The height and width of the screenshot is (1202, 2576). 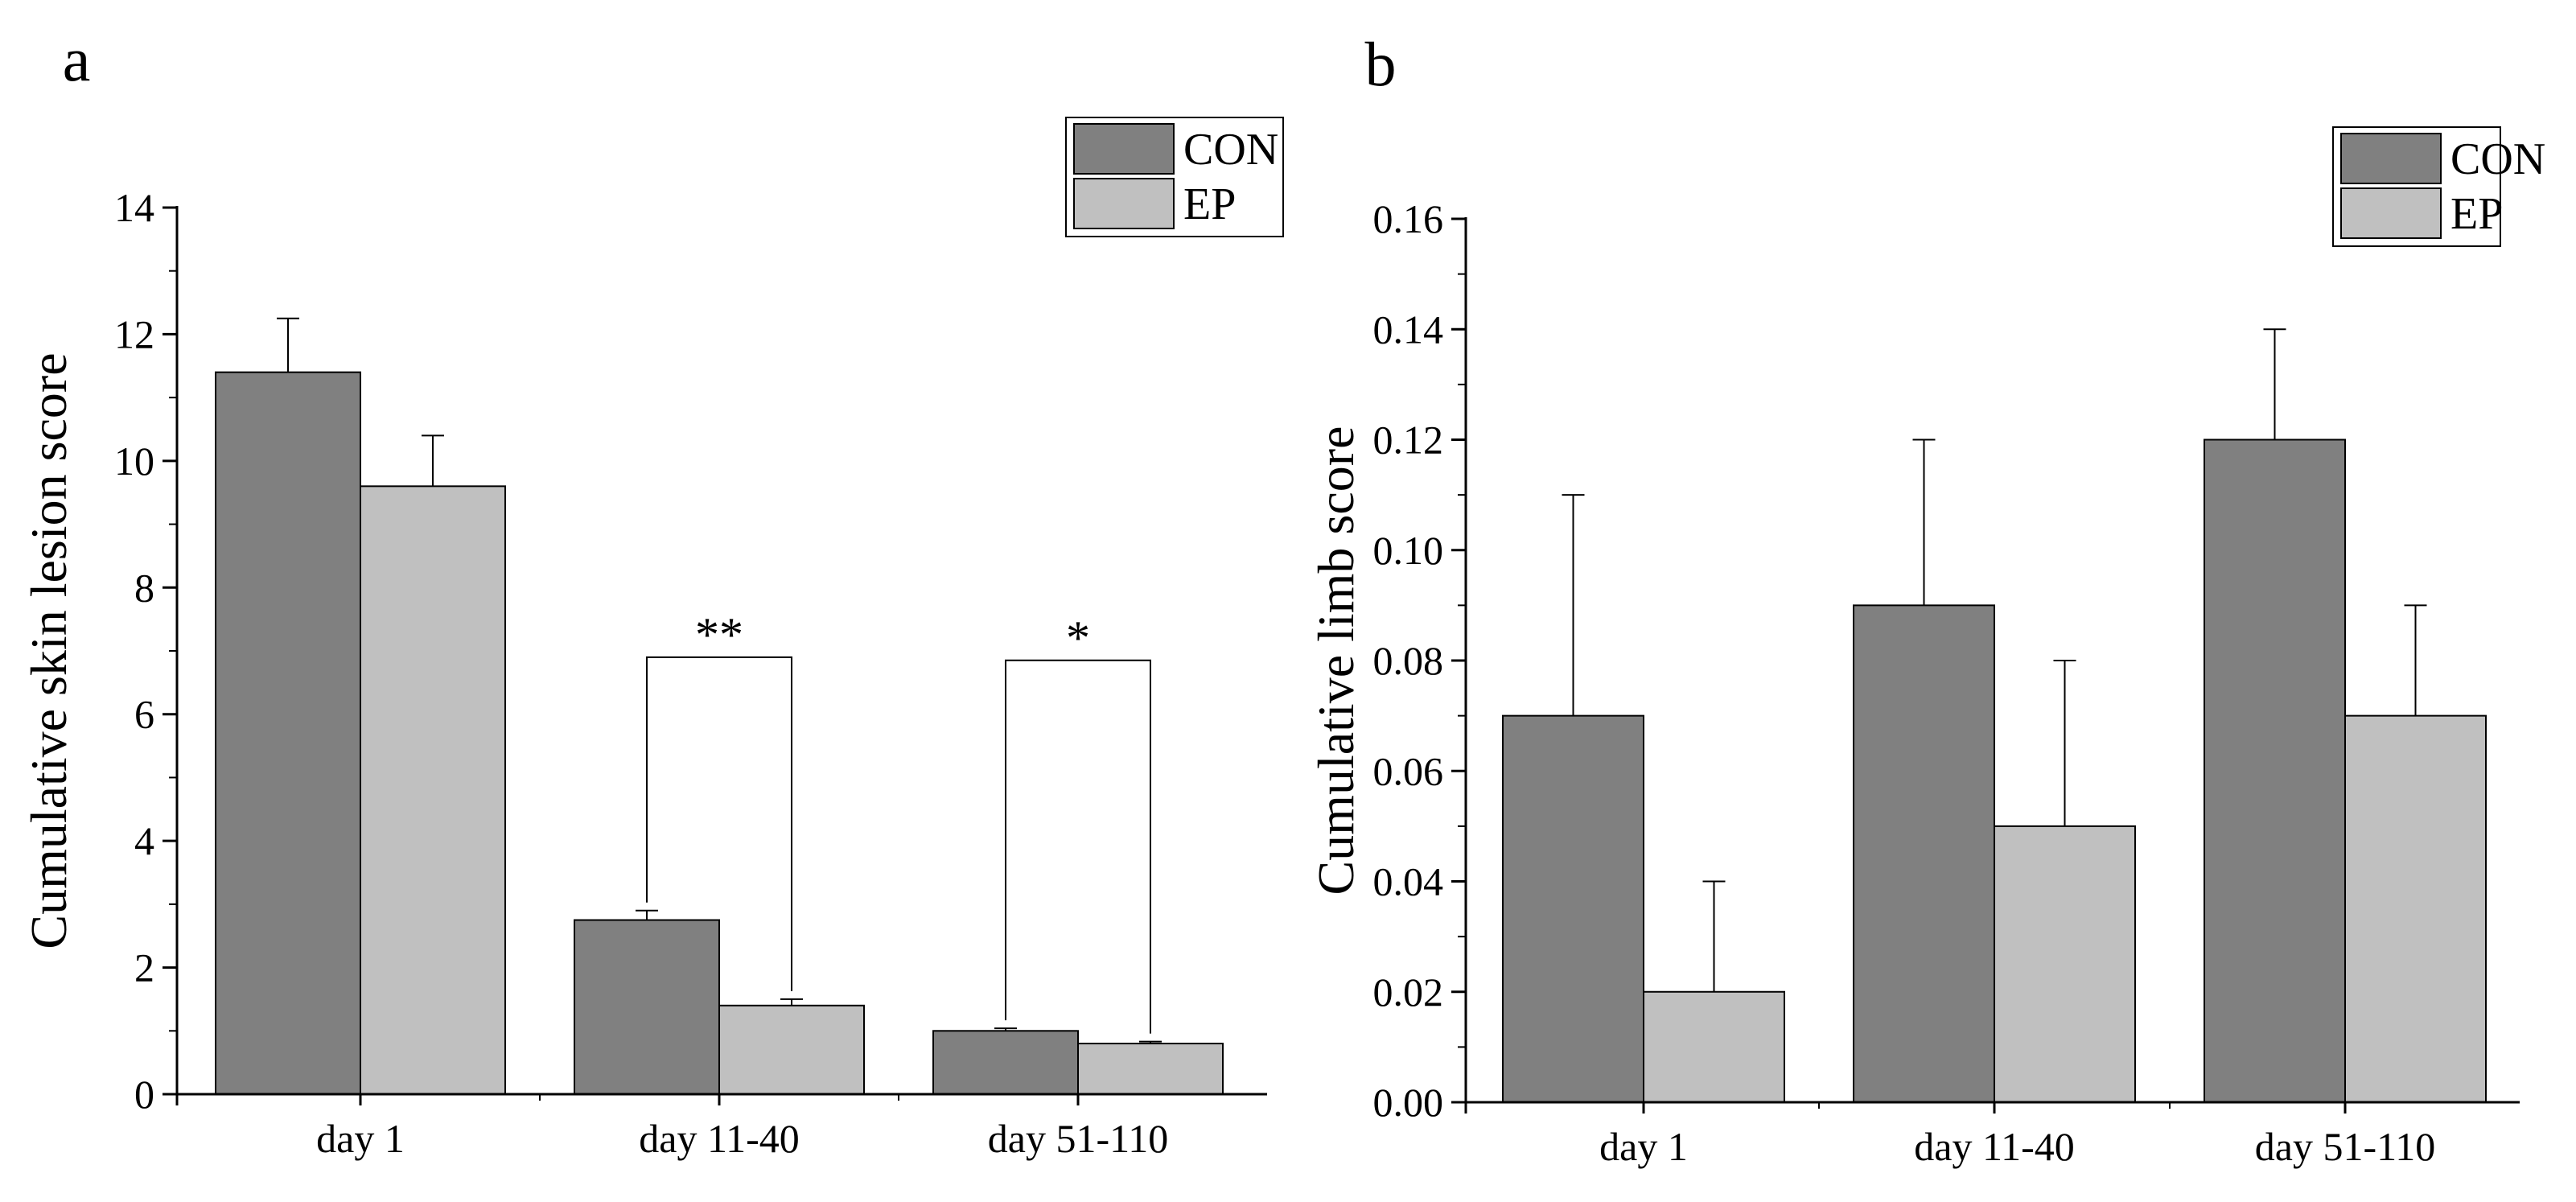 What do you see at coordinates (1408, 329) in the screenshot?
I see `y-tick-label: 0.14` at bounding box center [1408, 329].